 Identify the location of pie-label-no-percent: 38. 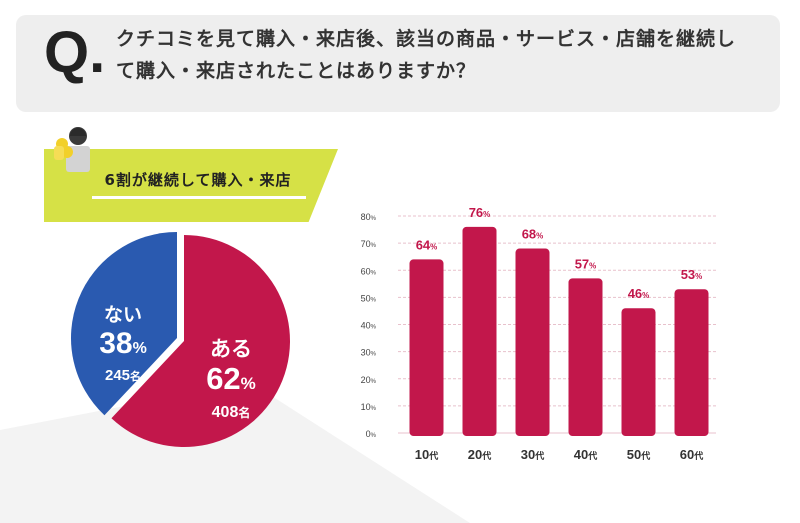
(116, 343).